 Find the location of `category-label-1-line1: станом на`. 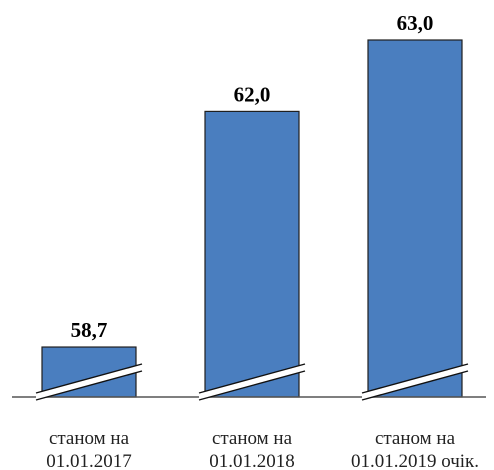

category-label-1-line1: станом на is located at coordinates (89, 438).